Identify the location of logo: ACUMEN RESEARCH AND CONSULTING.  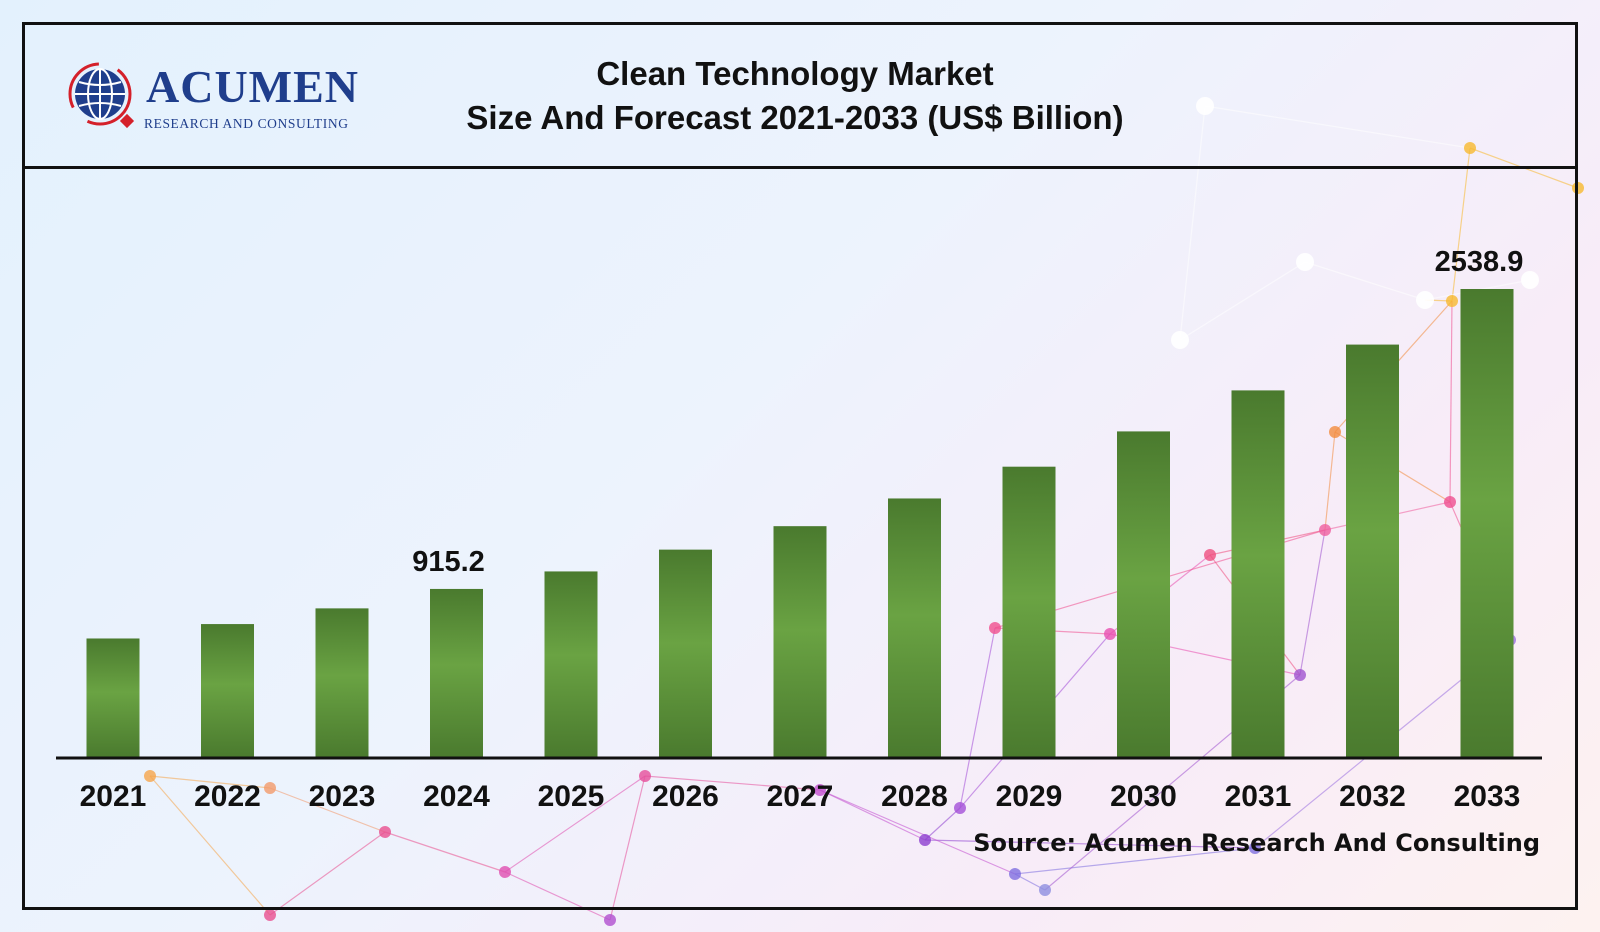
(234, 96).